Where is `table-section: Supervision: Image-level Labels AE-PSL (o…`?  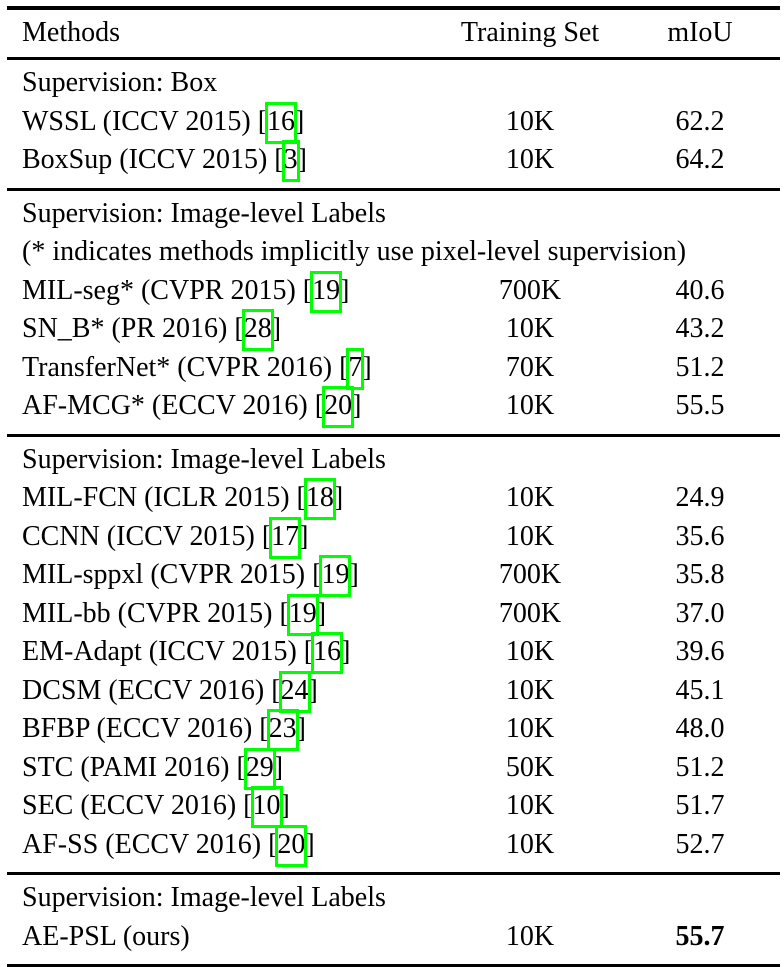 table-section: Supervision: Image-level Labels AE-PSL (o… is located at coordinates (393, 919).